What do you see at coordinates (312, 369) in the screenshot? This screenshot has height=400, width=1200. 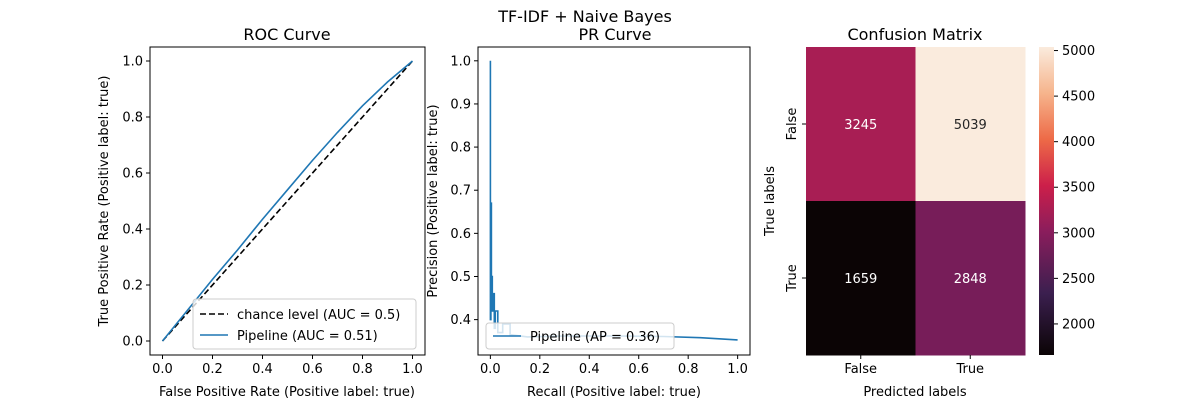 I see `roc-x-tick-label: 0.6` at bounding box center [312, 369].